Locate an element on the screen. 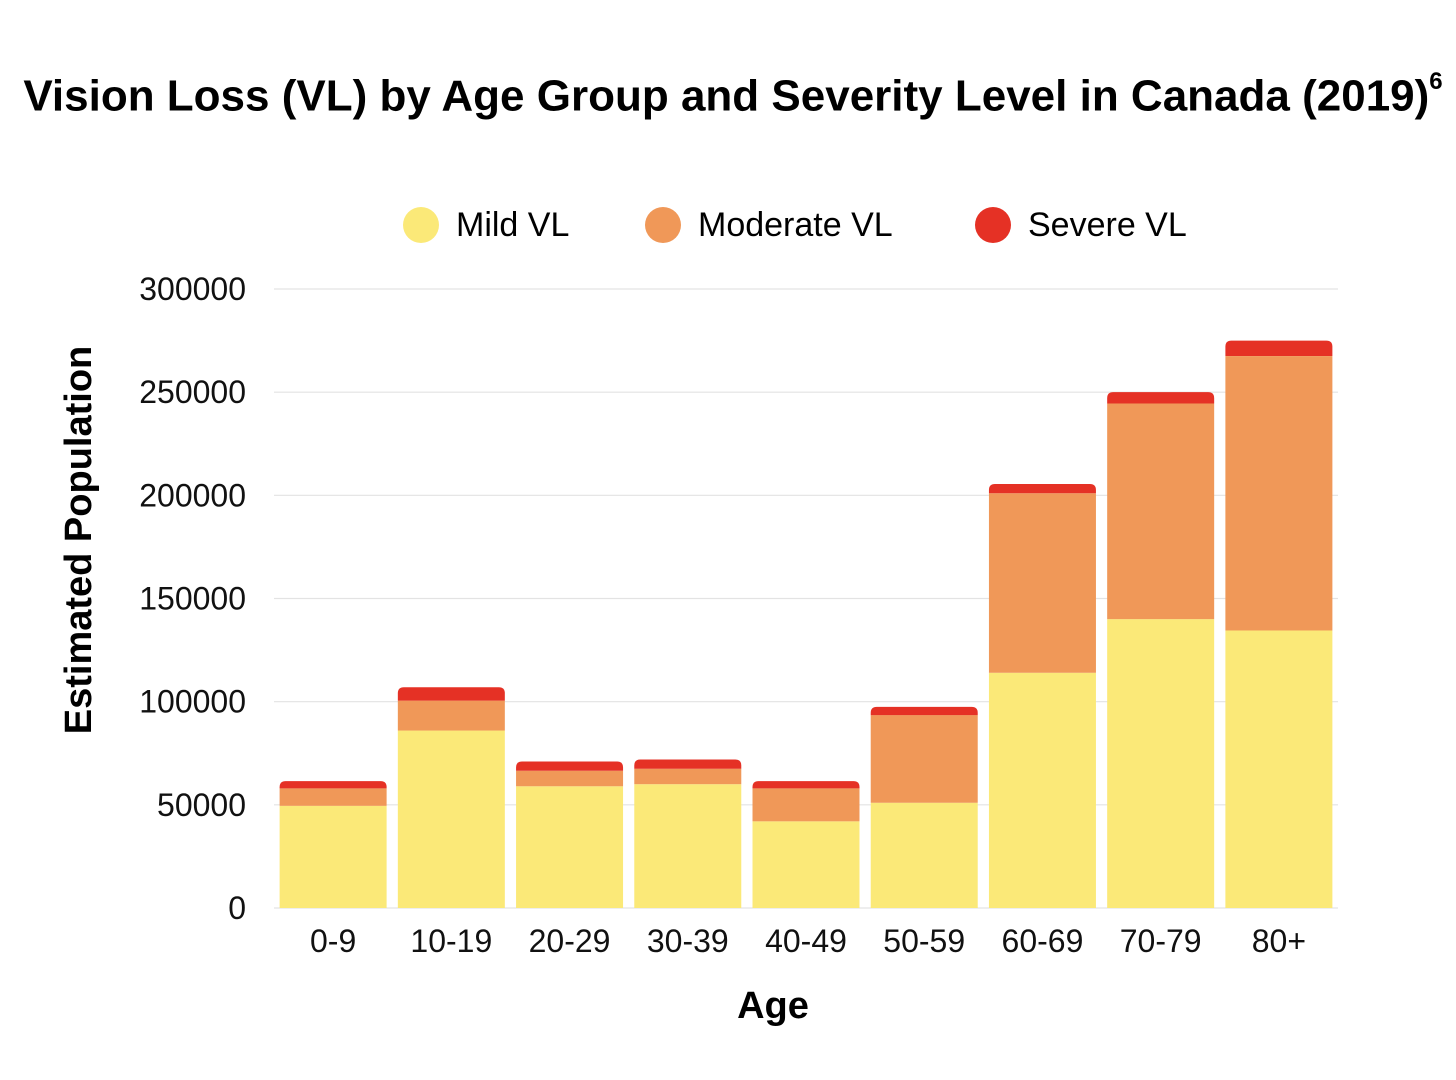 Image resolution: width=1456 pixels, height=1080 pixels. y-tick-label: 0 is located at coordinates (237, 908).